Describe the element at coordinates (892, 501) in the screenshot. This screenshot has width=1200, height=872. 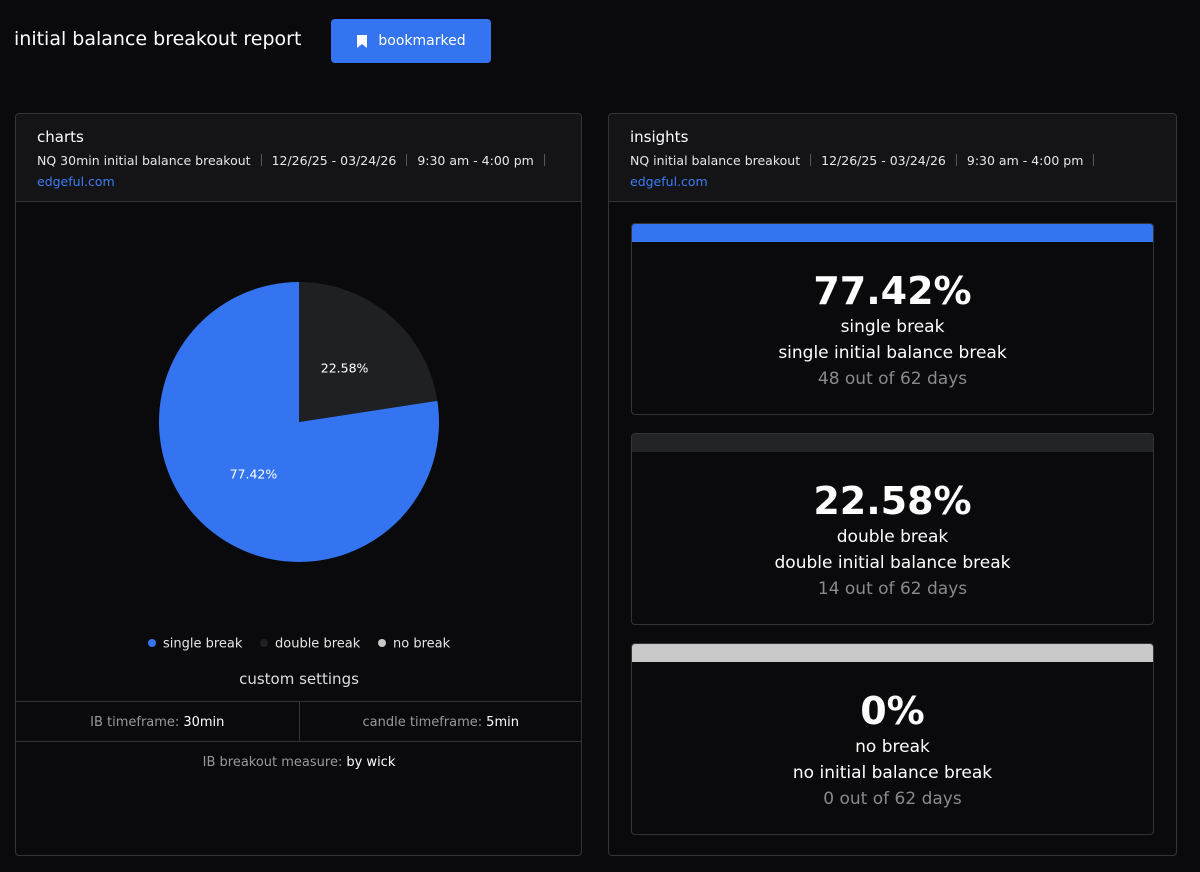
I see `card-percent: 22.58%` at that location.